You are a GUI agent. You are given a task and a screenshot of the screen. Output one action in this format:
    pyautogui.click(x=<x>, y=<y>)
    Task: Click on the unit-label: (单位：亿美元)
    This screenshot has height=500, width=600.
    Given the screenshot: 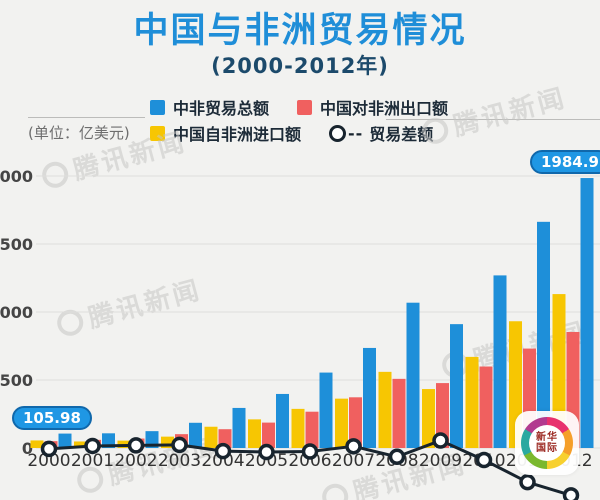 What is the action you would take?
    pyautogui.click(x=79, y=133)
    